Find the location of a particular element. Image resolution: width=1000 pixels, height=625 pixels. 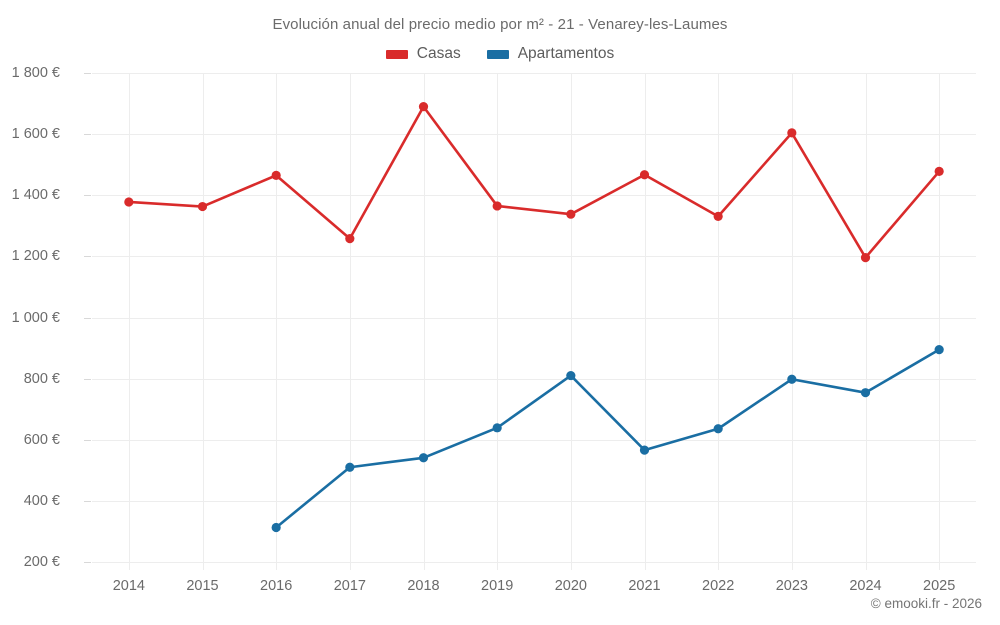

y-axis-label: 600 € is located at coordinates (41, 439).